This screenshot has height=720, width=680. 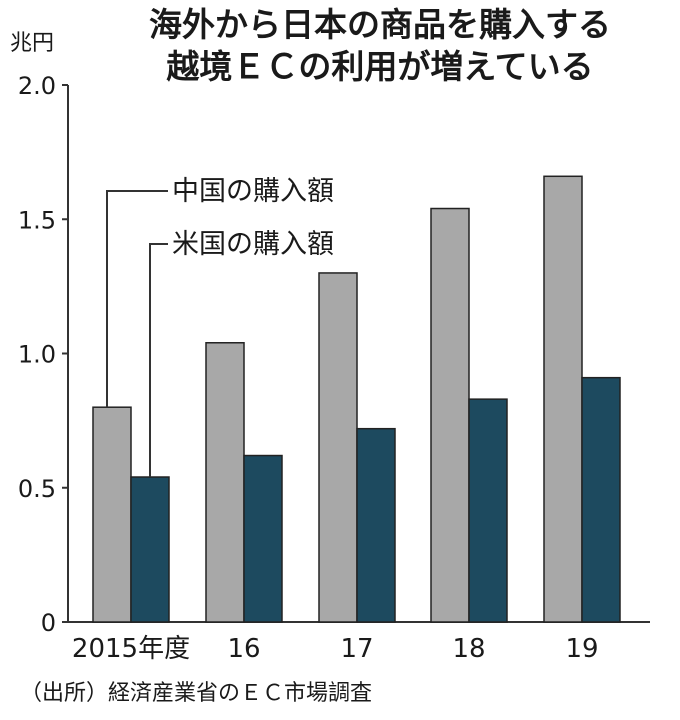 I want to click on legend-label-us: 米国の購入額, so click(x=253, y=244).